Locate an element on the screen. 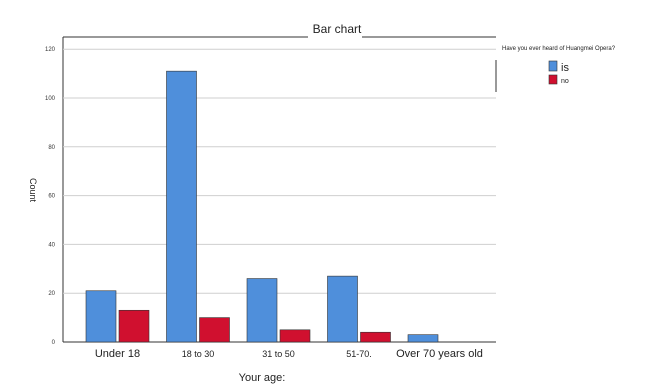 Image resolution: width=649 pixels, height=392 pixels. x-tick-label: 31 to 50 is located at coordinates (278, 354).